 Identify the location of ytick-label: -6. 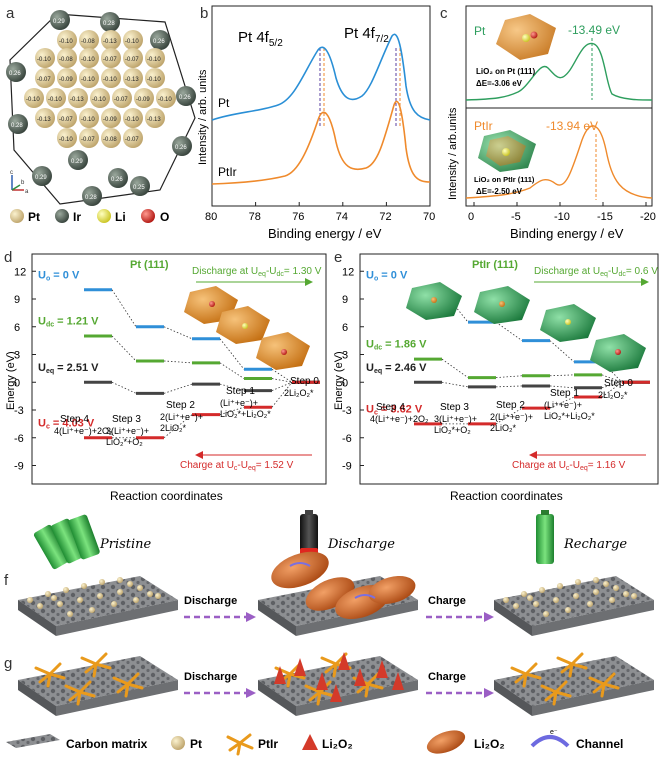
(19, 439).